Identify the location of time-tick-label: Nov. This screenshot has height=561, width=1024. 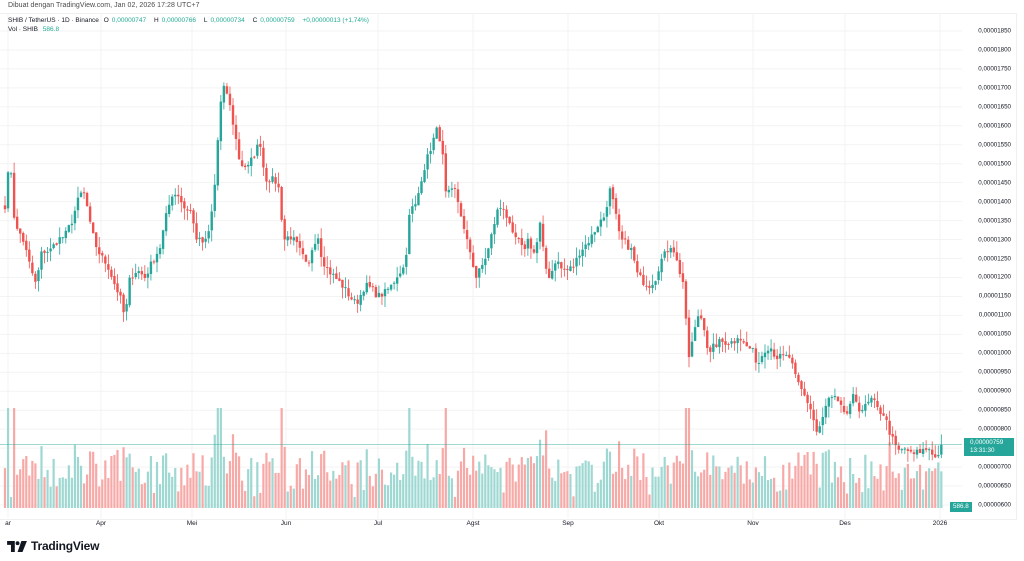
(753, 523).